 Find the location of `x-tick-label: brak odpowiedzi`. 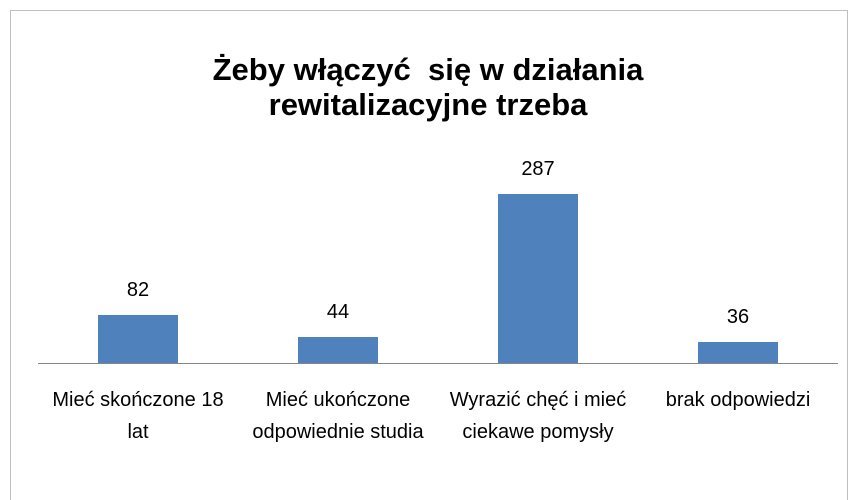

x-tick-label: brak odpowiedzi is located at coordinates (738, 400).